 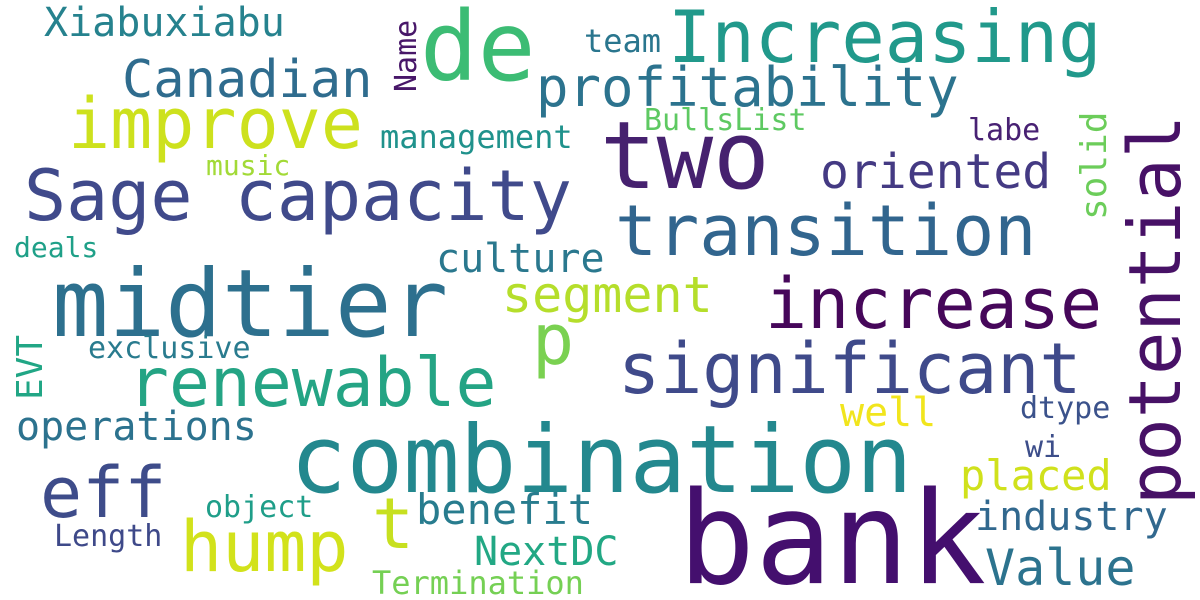 I want to click on word-potential: potential, so click(x=1155, y=310).